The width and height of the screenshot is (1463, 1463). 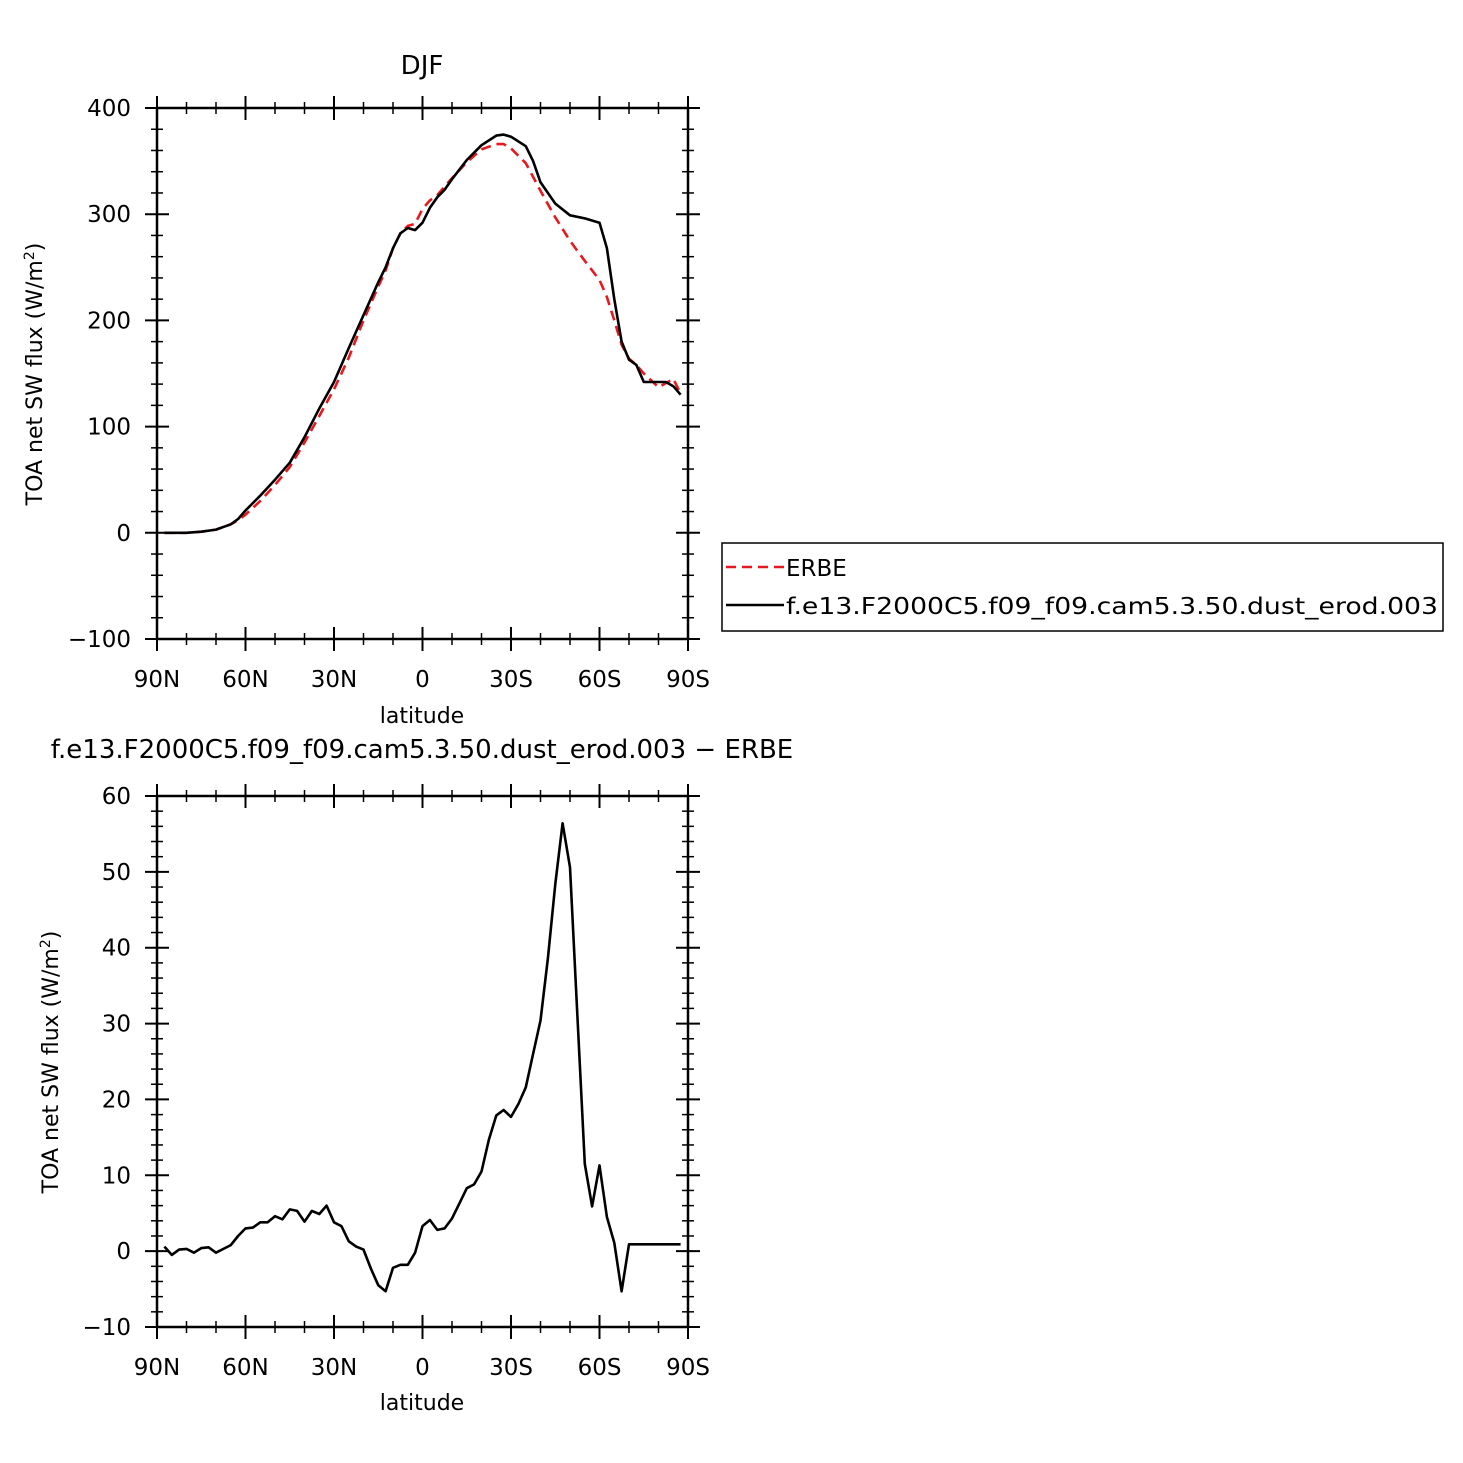 I want to click on legend-box, so click(x=1082, y=587).